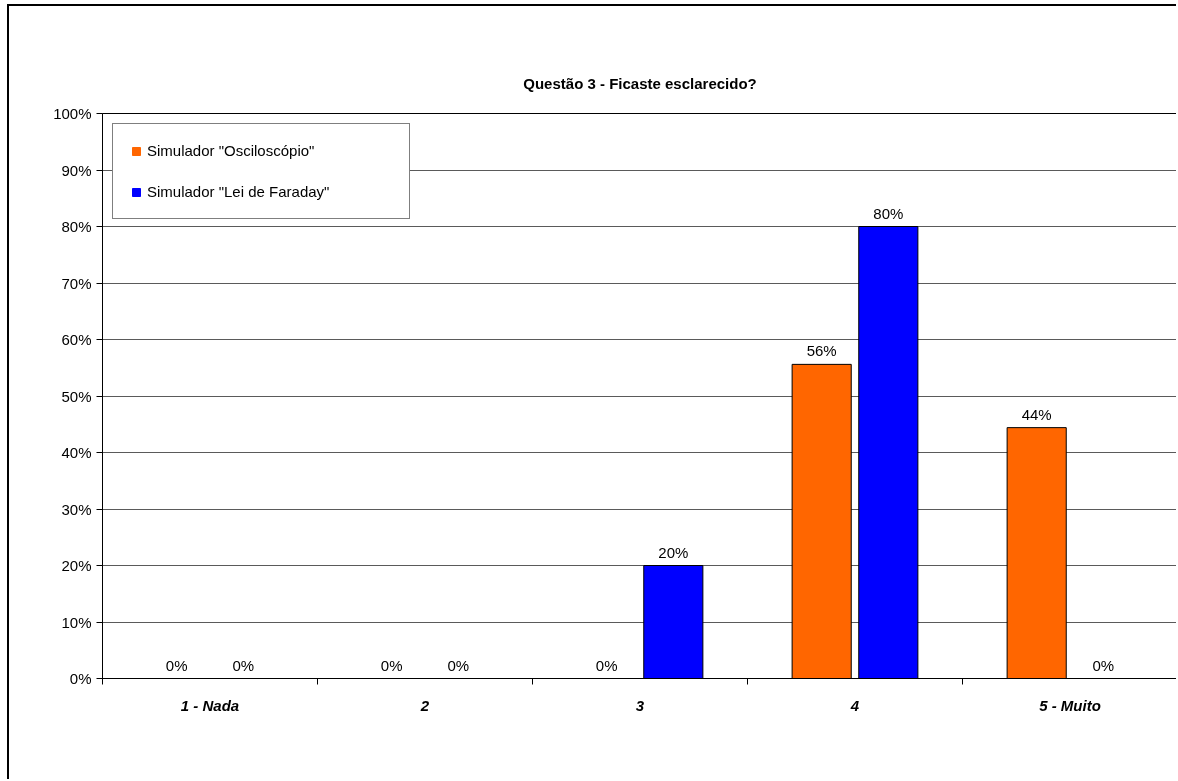 This screenshot has height=781, width=1178. I want to click on legend-label: Simulador "Osciloscópio", so click(231, 150).